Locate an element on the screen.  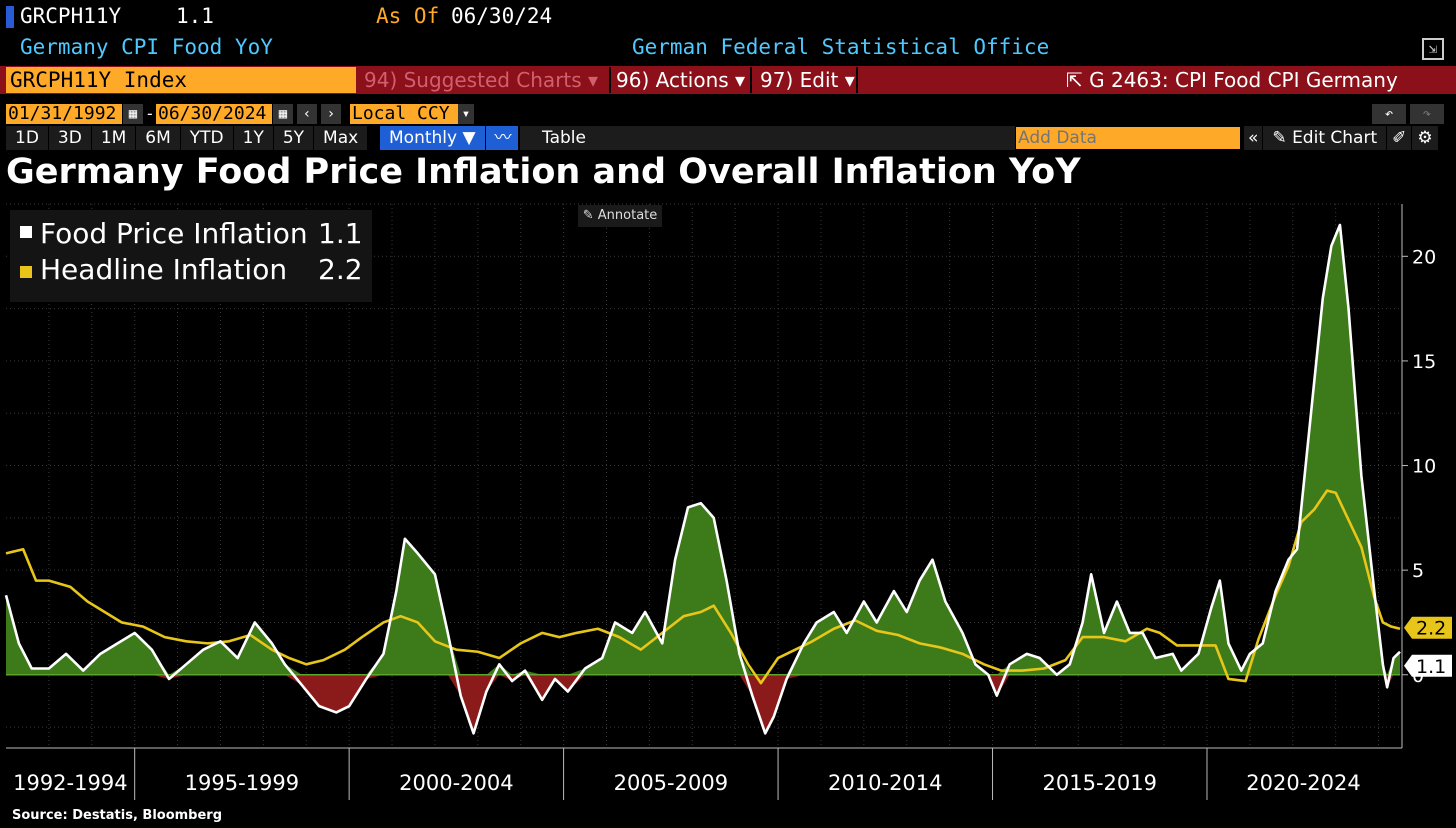
edit-menu: 97) Edit ▾ is located at coordinates (807, 80).